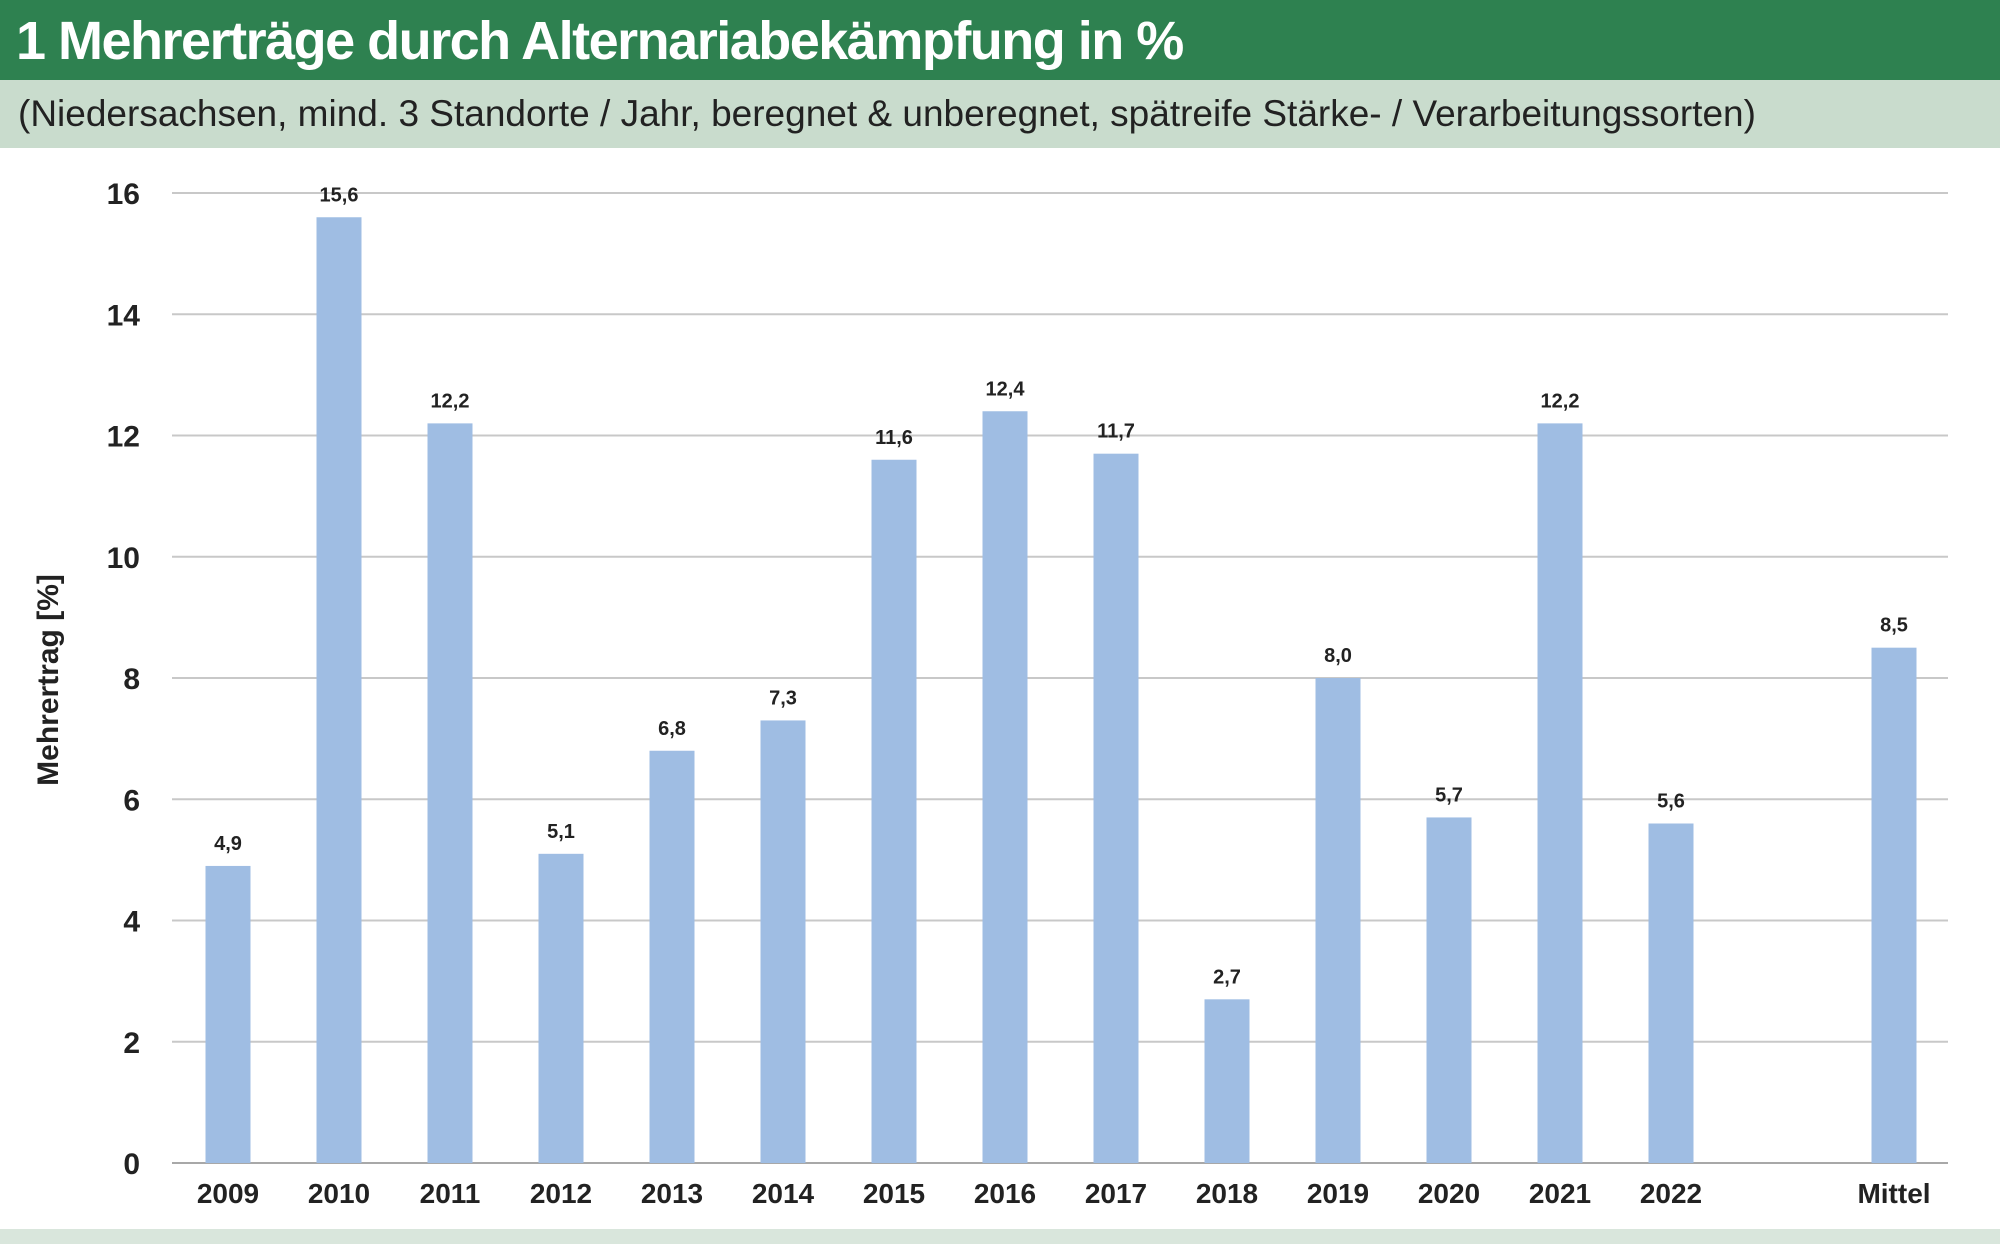  I want to click on bar-2022, so click(1671, 993).